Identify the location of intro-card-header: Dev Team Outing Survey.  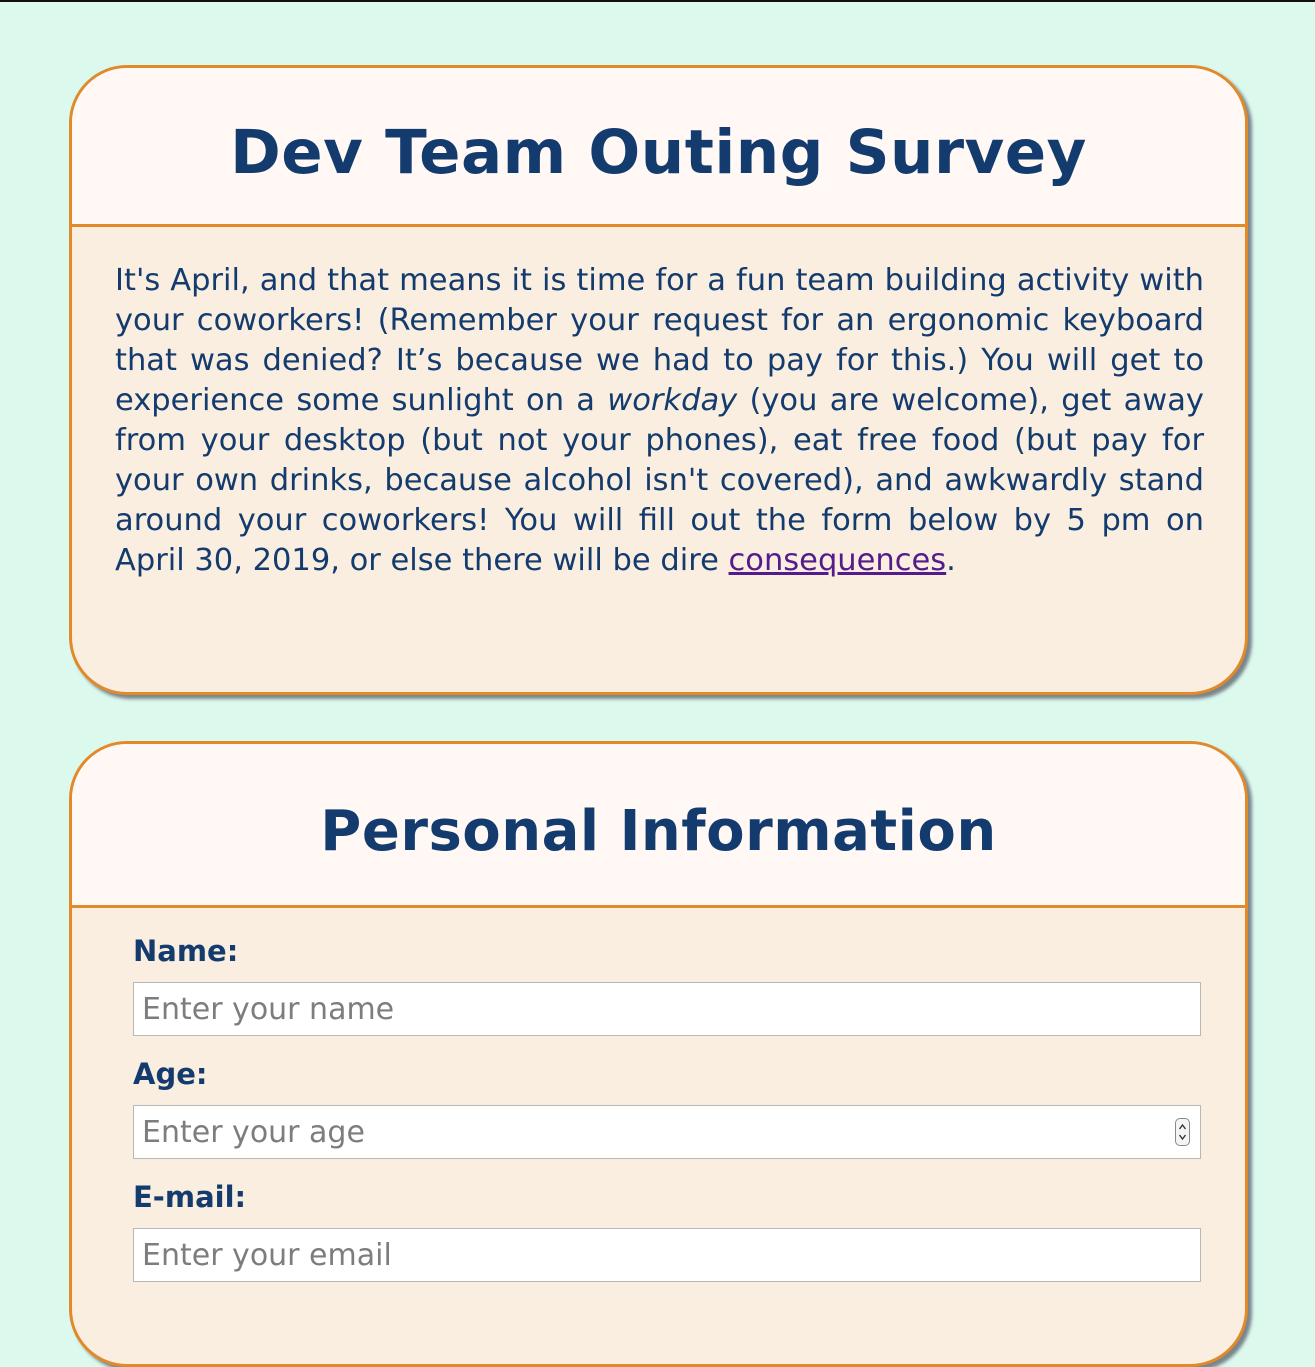
(658, 147).